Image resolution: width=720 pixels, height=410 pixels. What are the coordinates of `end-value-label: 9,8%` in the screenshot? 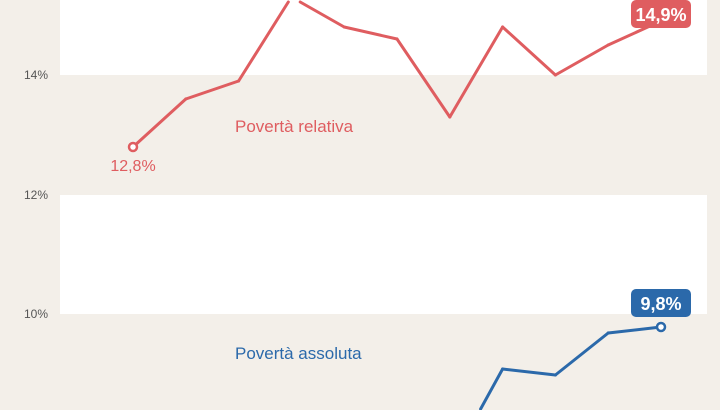 It's located at (660, 304).